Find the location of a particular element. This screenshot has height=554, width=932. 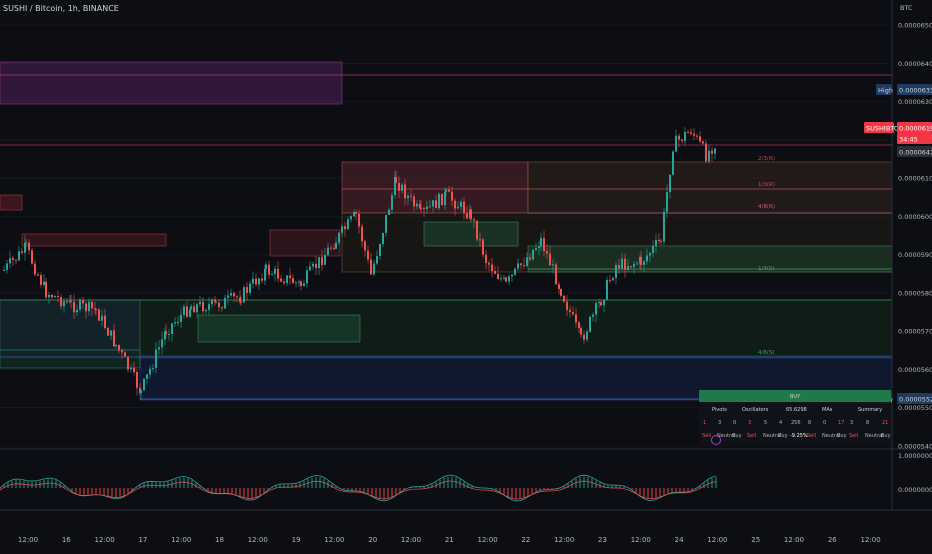

price-tick-label: 0.0000540 is located at coordinates (915, 447).